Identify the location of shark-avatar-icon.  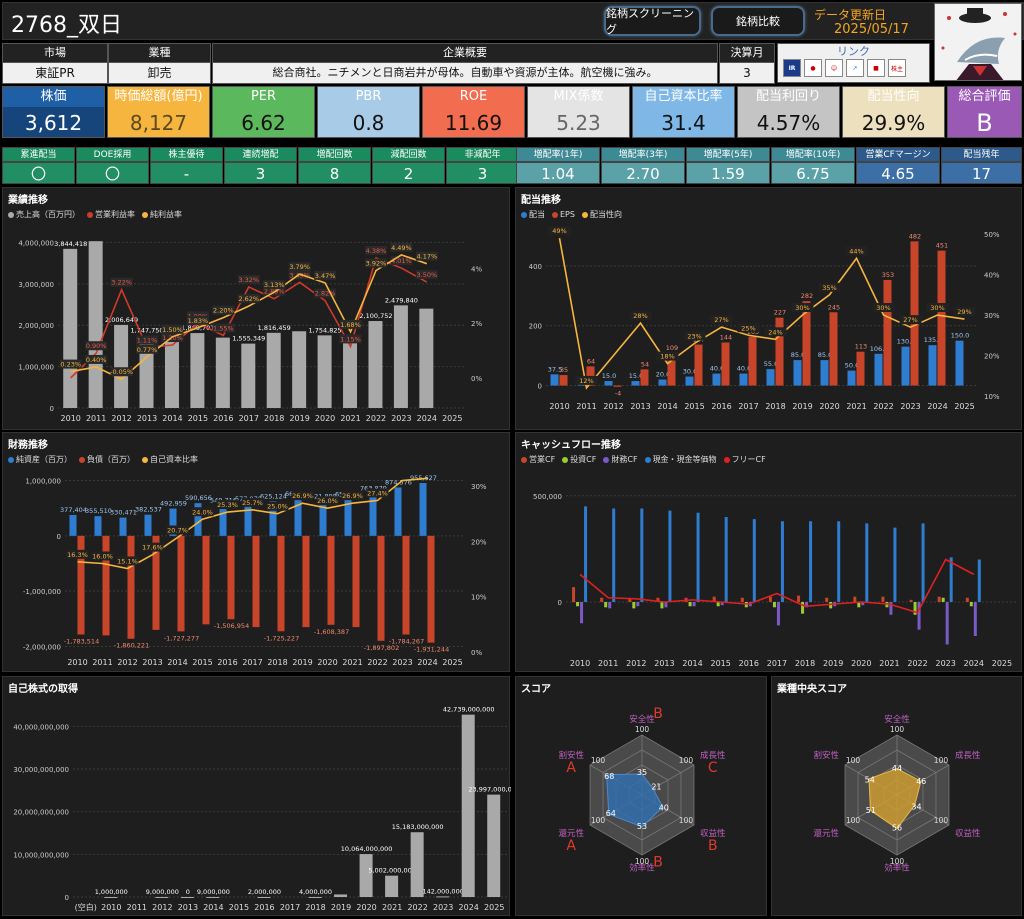
(978, 42).